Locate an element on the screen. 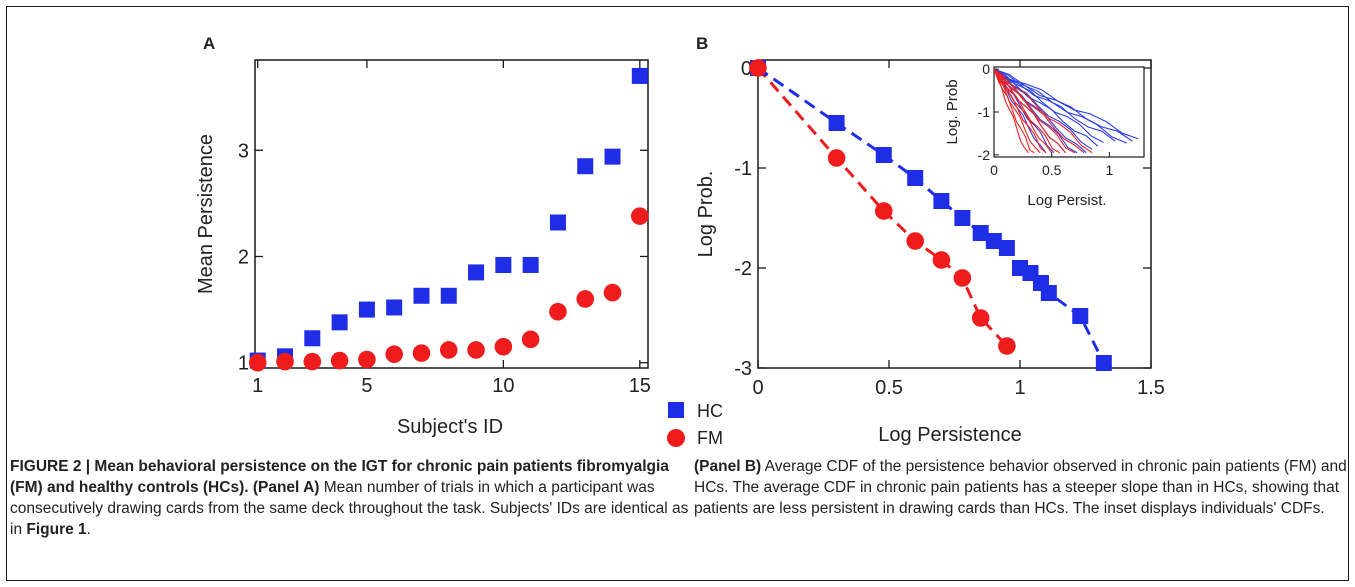  caption-left-text-2: . is located at coordinates (88, 529).